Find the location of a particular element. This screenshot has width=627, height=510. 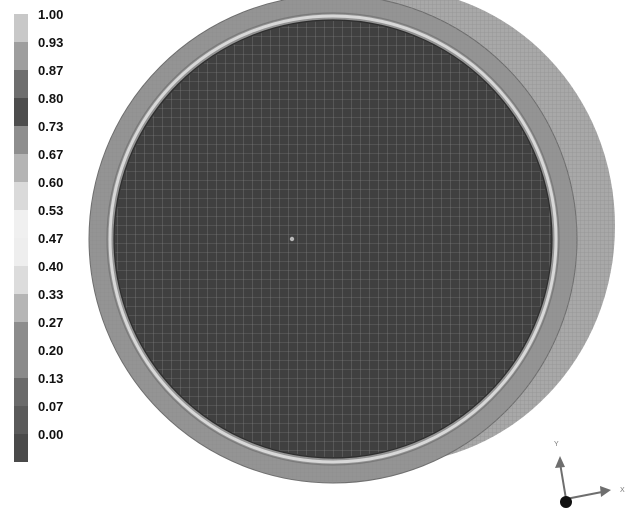

legend-label: 0.27 is located at coordinates (51, 322).